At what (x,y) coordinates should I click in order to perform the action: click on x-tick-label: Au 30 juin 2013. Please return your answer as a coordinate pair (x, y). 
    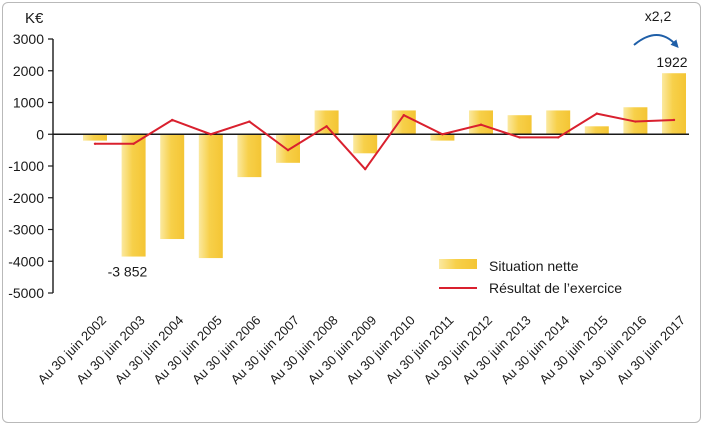
    Looking at the image, I should click on (496, 350).